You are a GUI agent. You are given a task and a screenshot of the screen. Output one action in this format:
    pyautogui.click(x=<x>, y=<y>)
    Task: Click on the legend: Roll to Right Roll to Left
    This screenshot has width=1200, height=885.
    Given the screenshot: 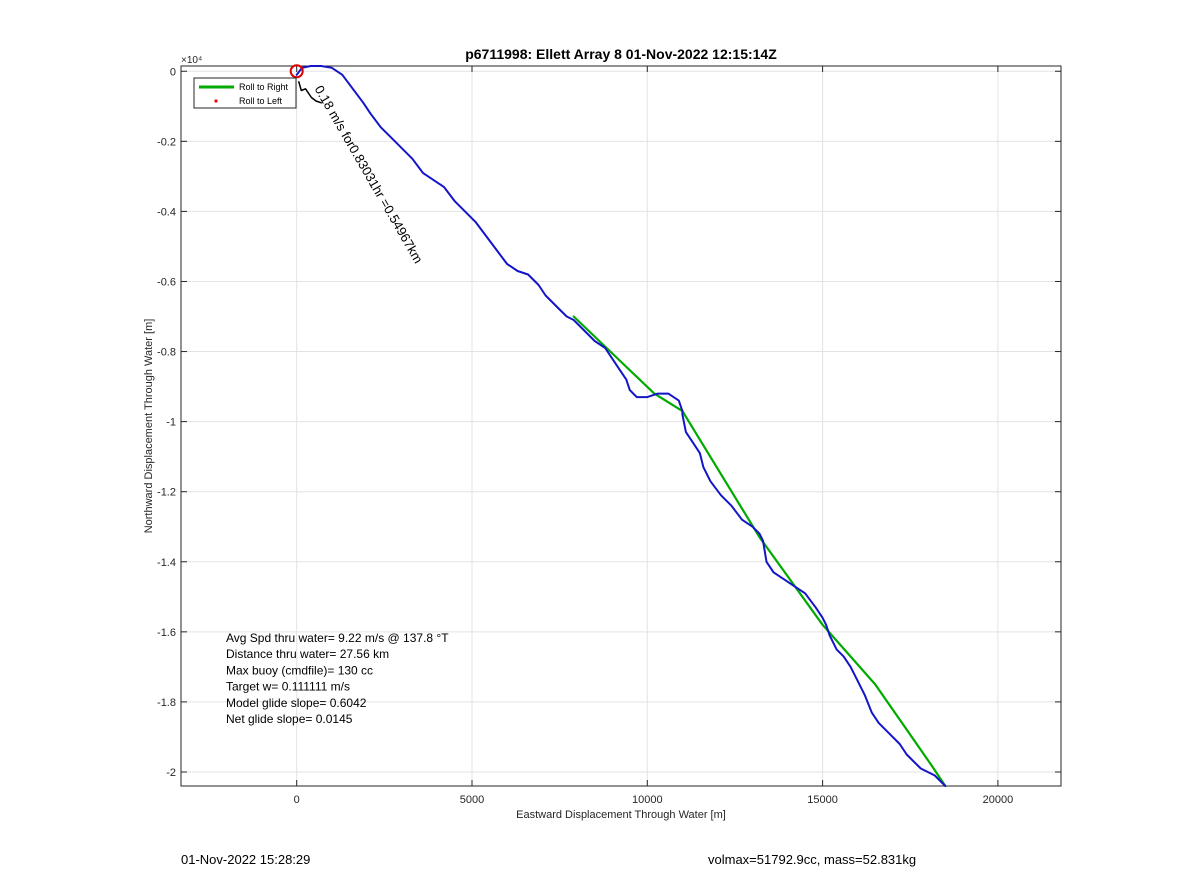 What is the action you would take?
    pyautogui.click(x=245, y=93)
    